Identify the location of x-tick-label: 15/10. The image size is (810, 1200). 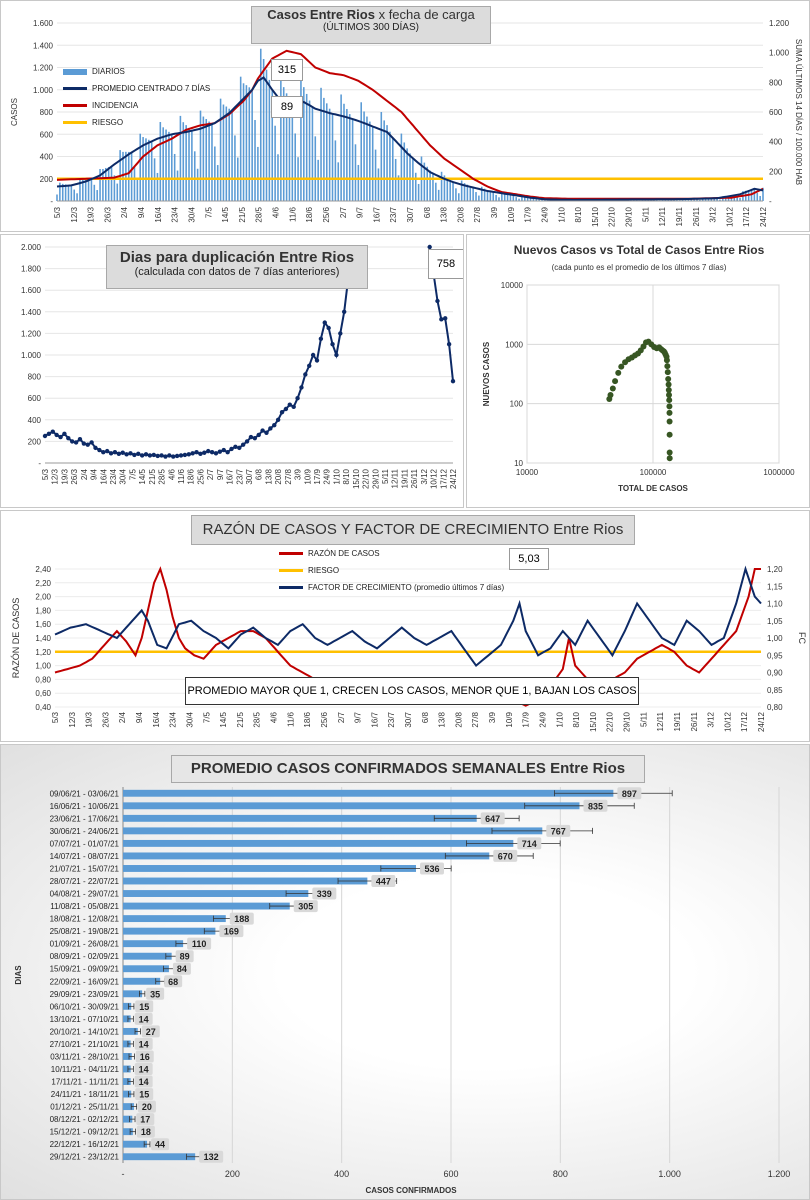
(356, 478).